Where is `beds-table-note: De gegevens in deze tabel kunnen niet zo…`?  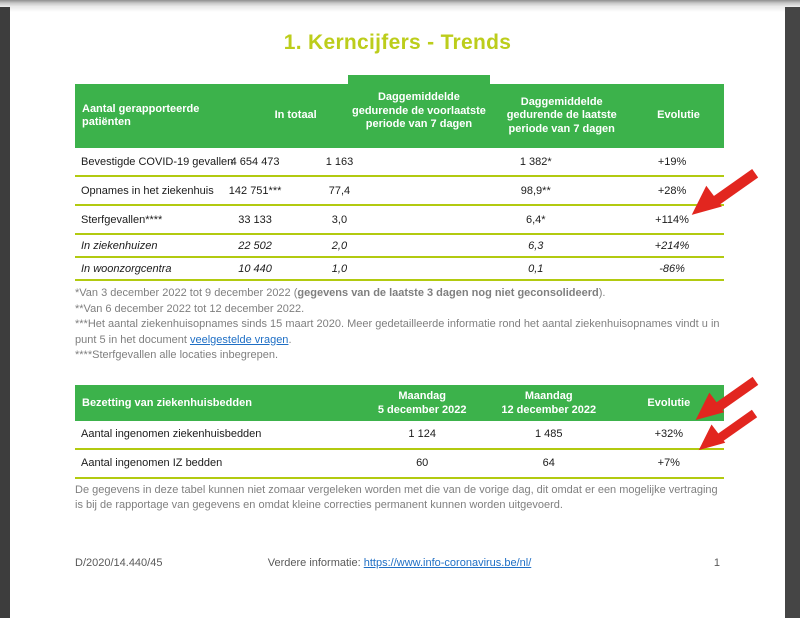
beds-table-note: De gegevens in deze tabel kunnen niet zo… is located at coordinates (396, 497).